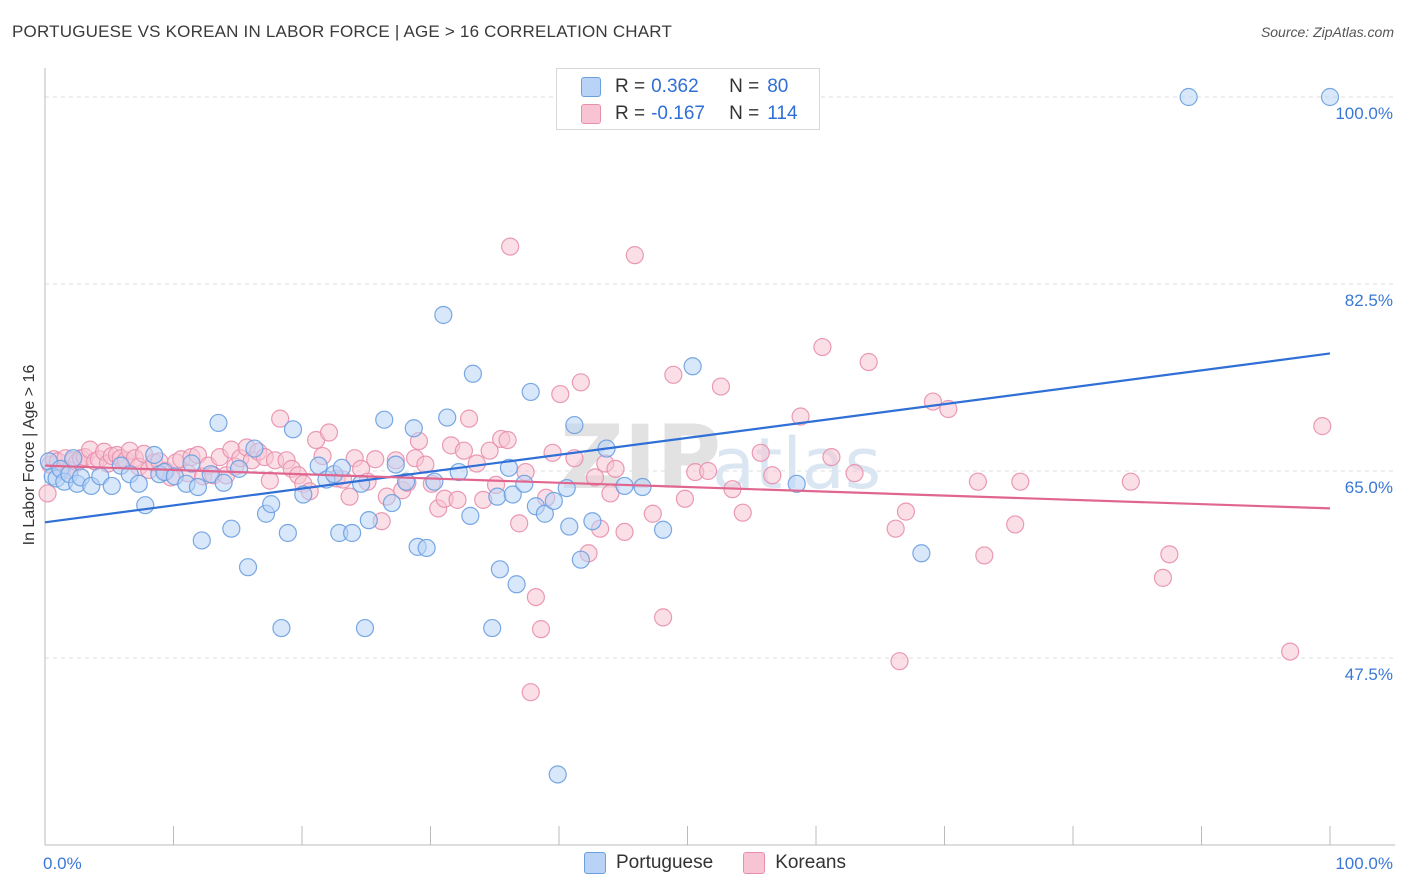  What do you see at coordinates (730, 863) in the screenshot?
I see `series-legend: Portuguese Koreans` at bounding box center [730, 863].